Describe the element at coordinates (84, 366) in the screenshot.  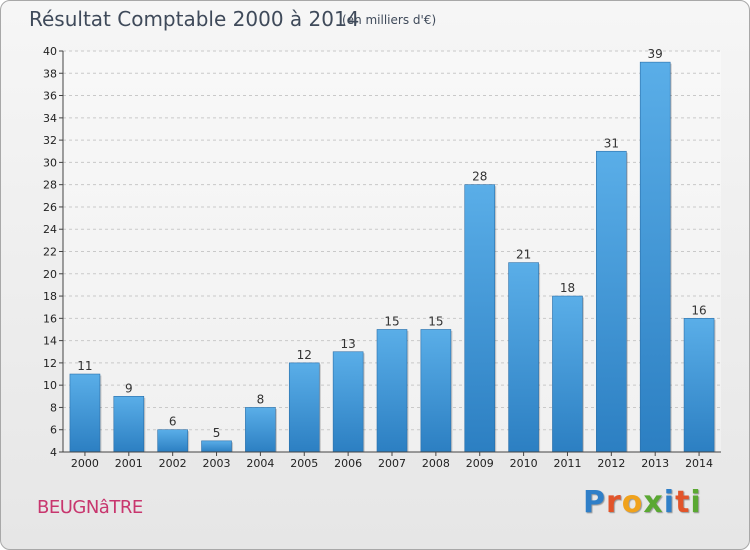
I see `value-label: 11` at that location.